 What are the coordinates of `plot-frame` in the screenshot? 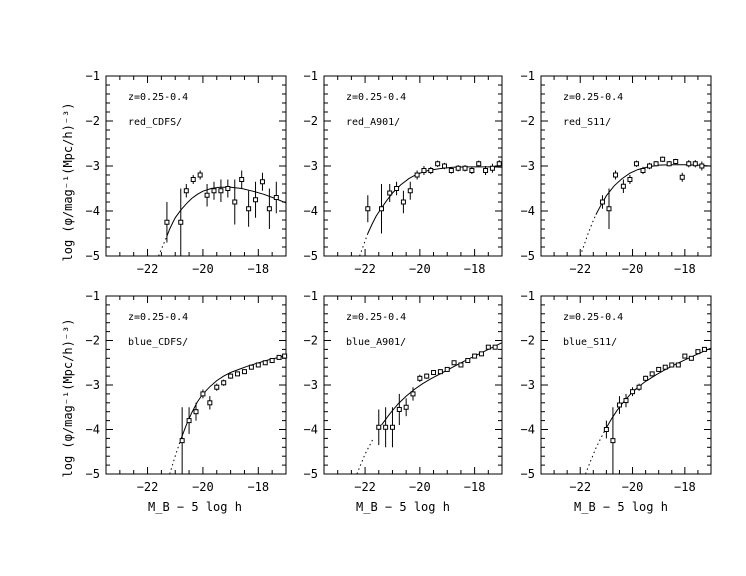 It's located at (413, 166).